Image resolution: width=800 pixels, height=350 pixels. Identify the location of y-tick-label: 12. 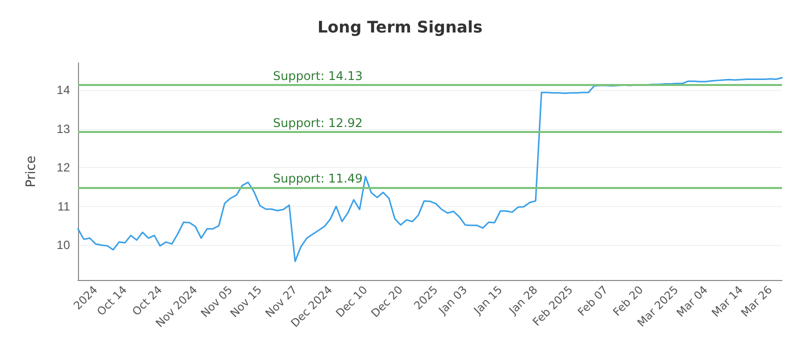
(63, 167).